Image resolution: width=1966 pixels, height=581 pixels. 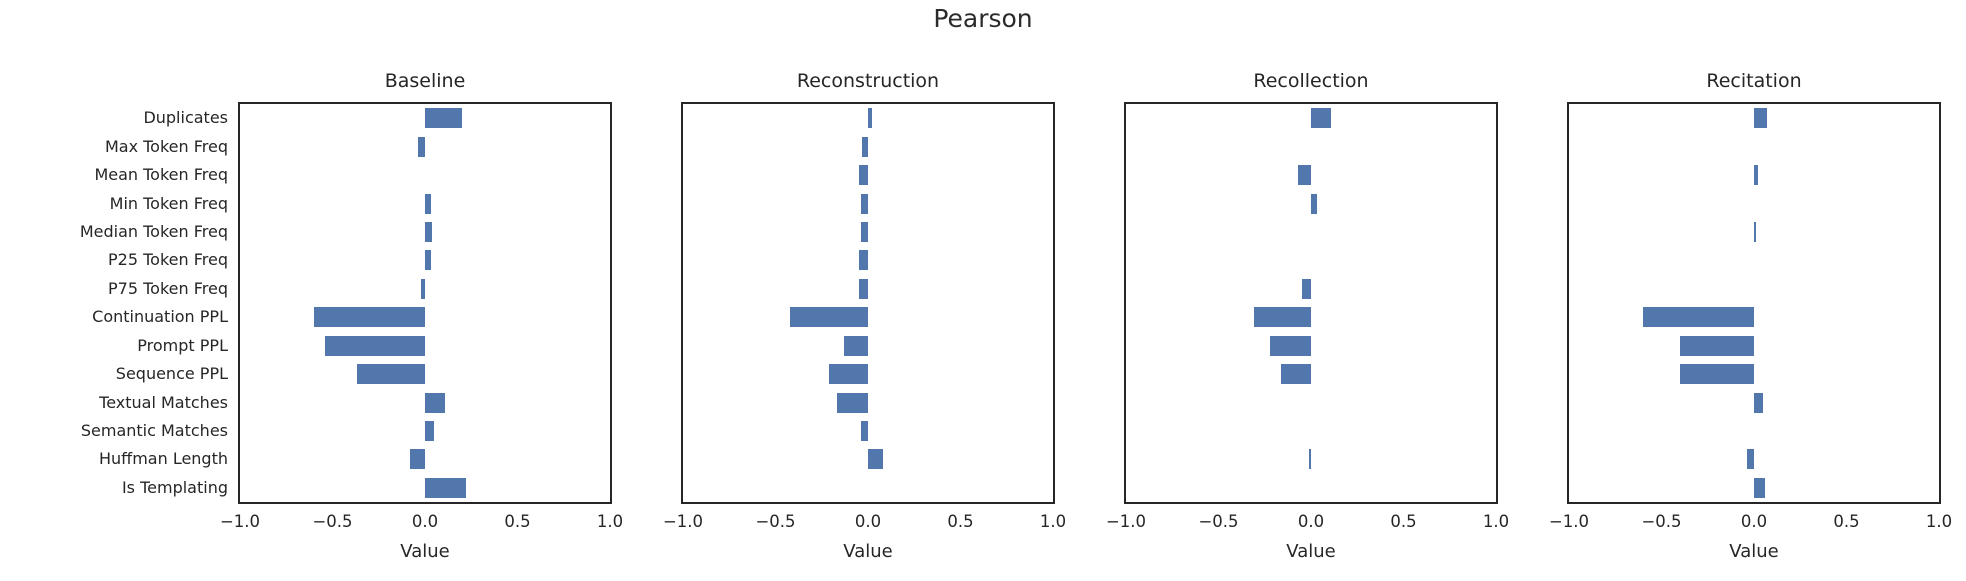 I want to click on y-tick-label-sequence-ppl: Sequence PPL, so click(x=171, y=374).